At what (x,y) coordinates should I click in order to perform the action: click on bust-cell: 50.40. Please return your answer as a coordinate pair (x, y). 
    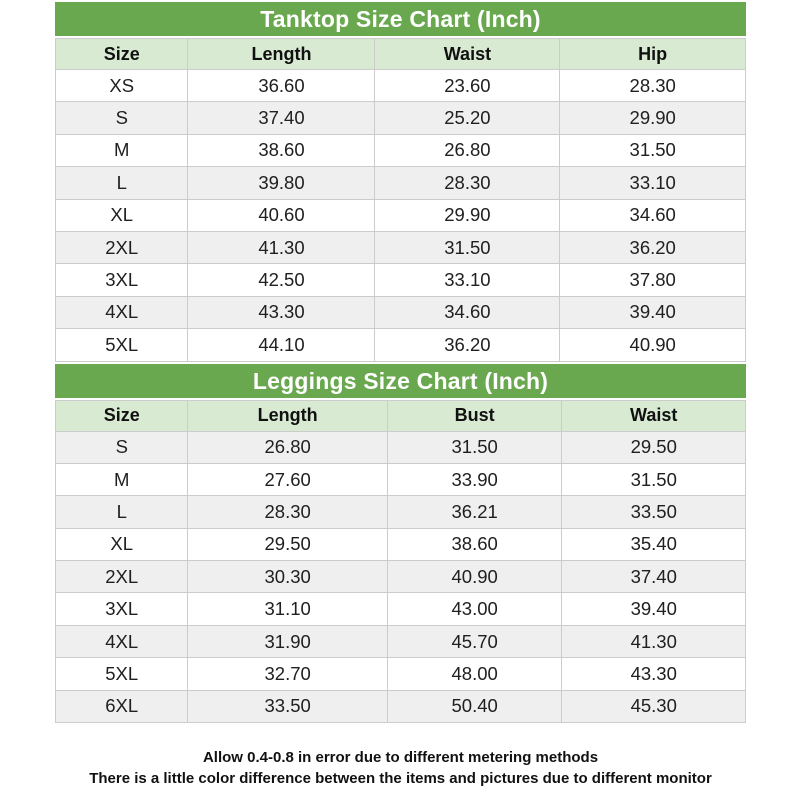
    Looking at the image, I should click on (474, 706).